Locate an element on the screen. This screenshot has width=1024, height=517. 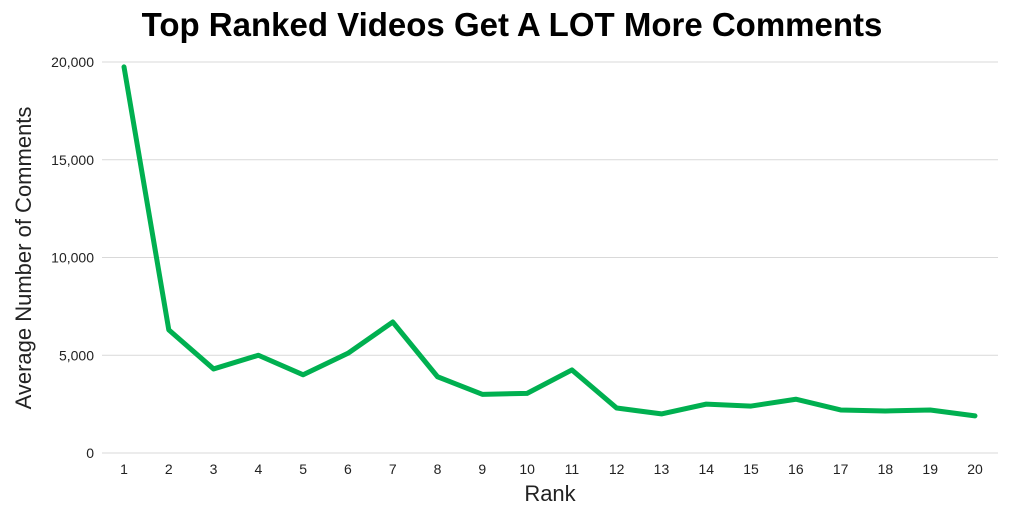
x-tick-label: 9 is located at coordinates (482, 469).